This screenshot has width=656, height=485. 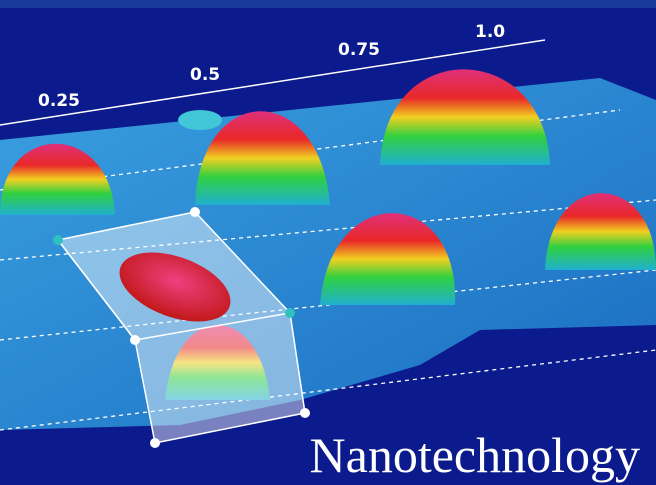 I want to click on top-strip, so click(x=328, y=4).